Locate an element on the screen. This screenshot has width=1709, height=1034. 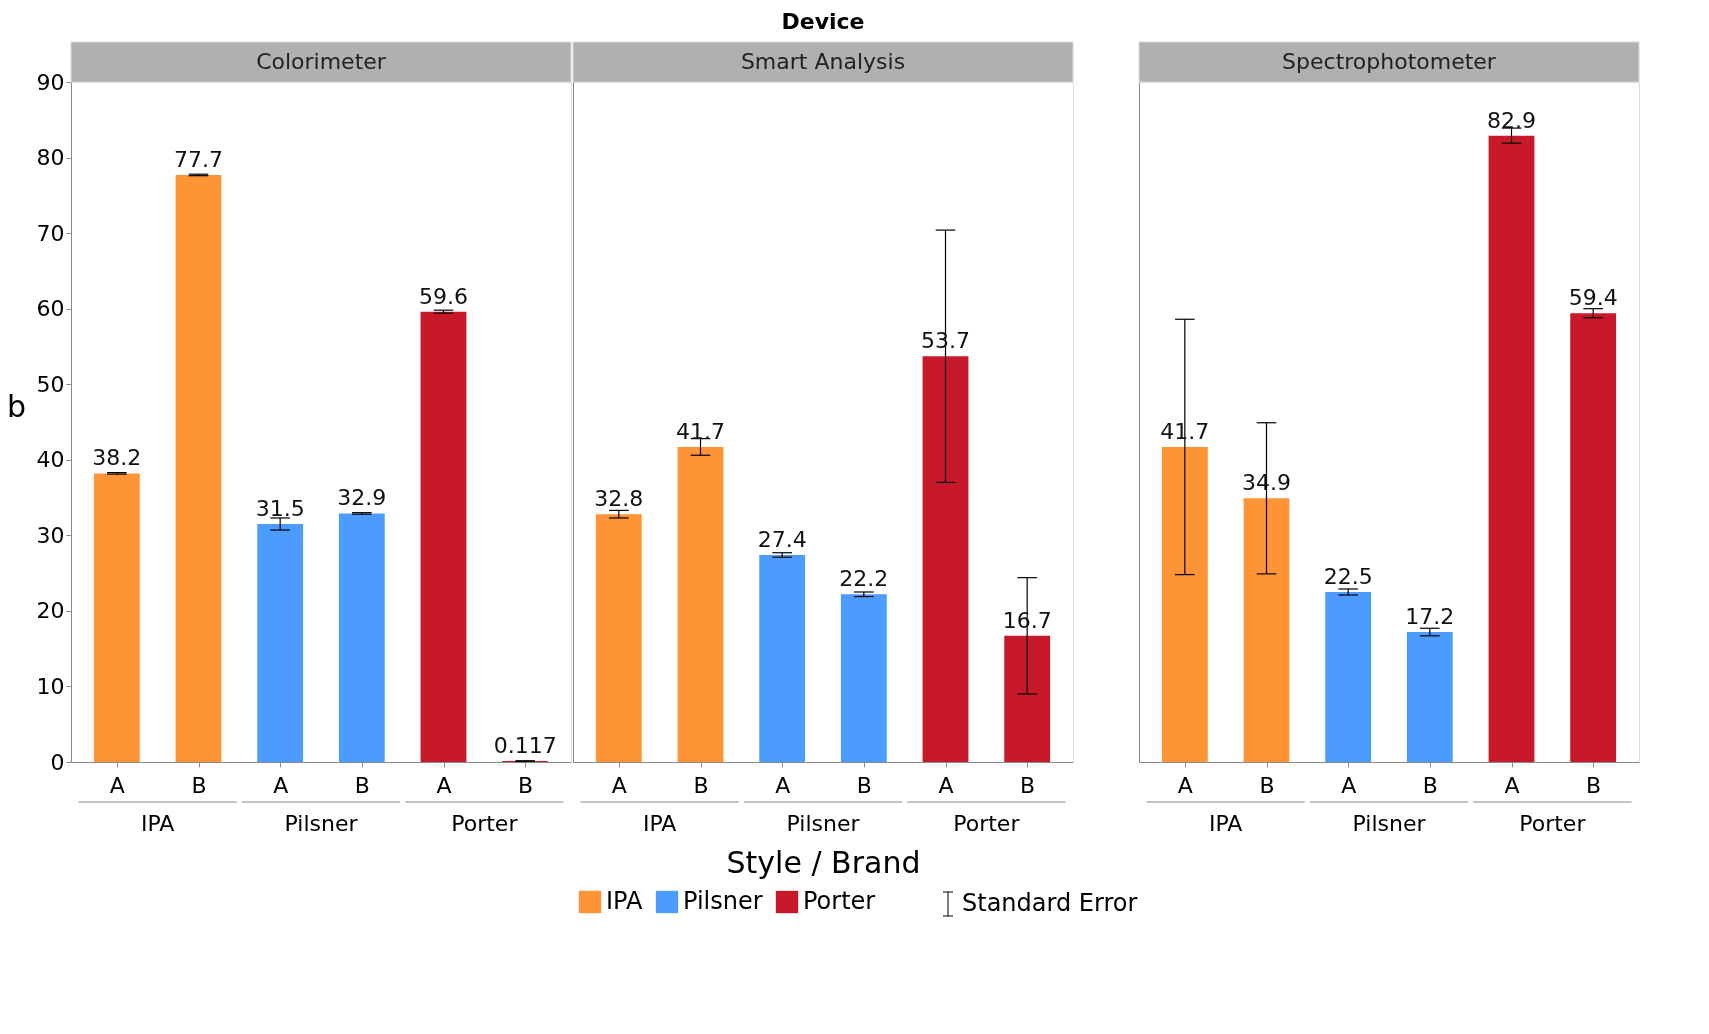
data-label: 82.9 is located at coordinates (1511, 120).